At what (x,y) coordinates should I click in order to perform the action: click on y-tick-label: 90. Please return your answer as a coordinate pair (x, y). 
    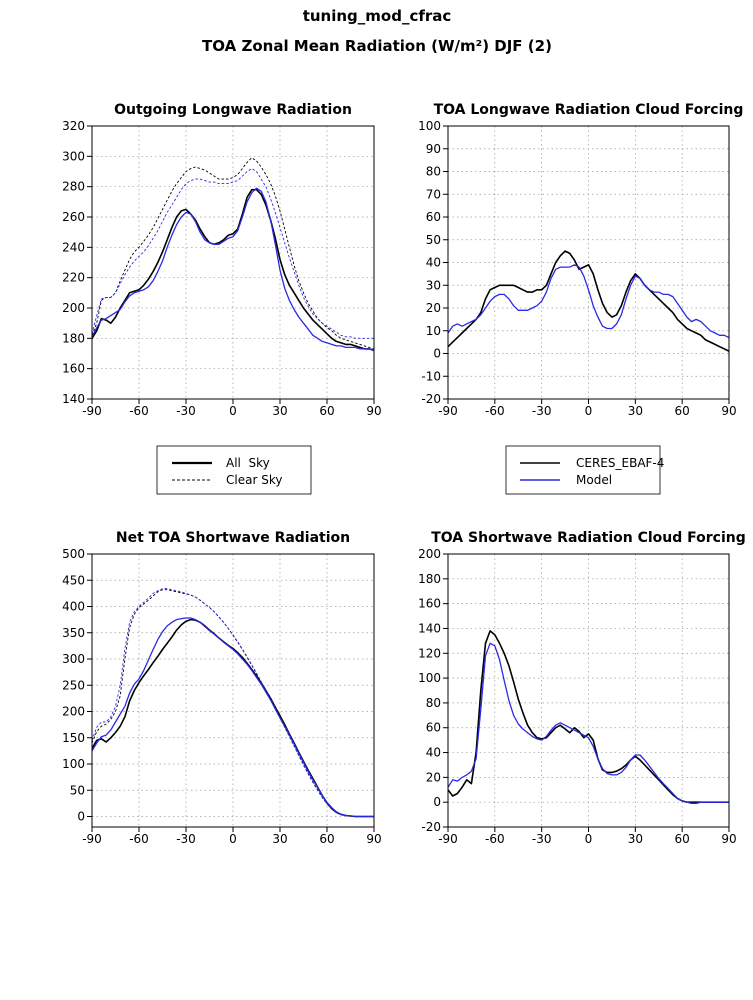
    Looking at the image, I should click on (433, 149).